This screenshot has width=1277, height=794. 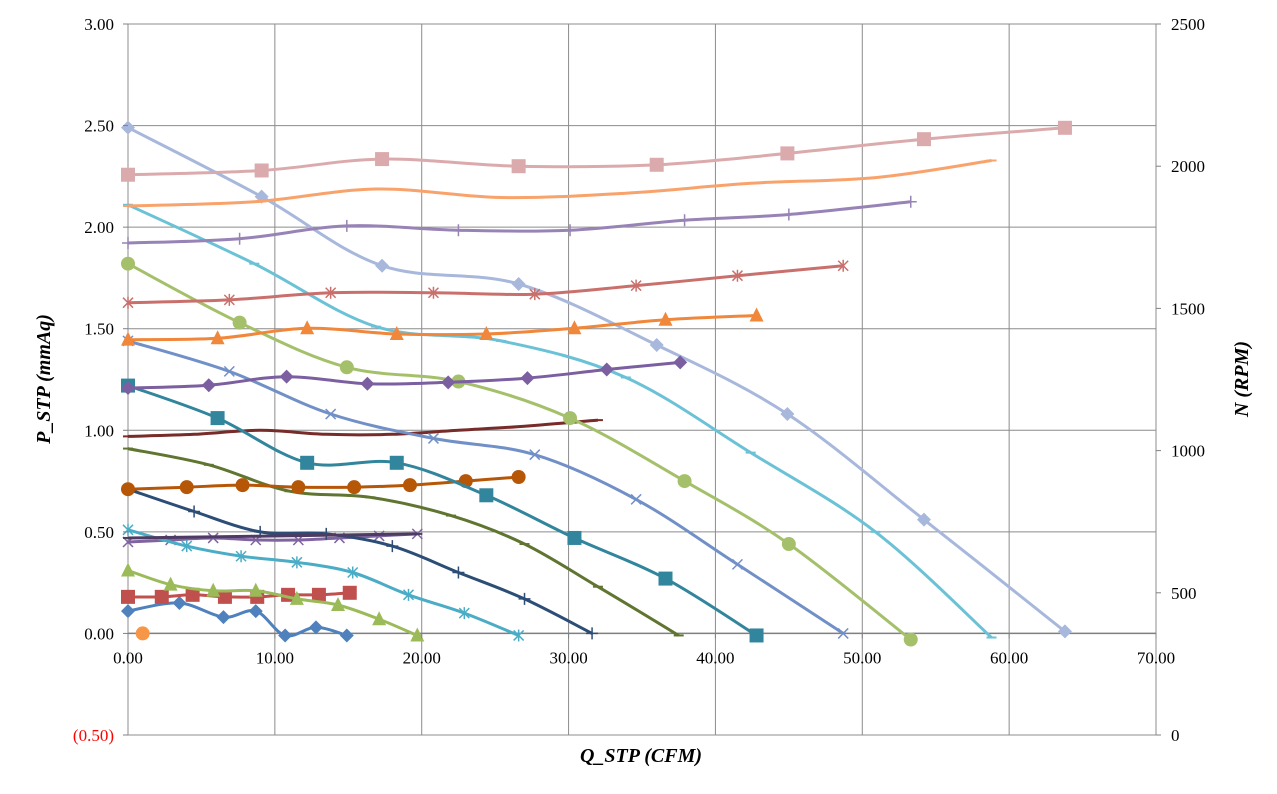 I want to click on x-tick-label: 10.00, so click(x=275, y=657).